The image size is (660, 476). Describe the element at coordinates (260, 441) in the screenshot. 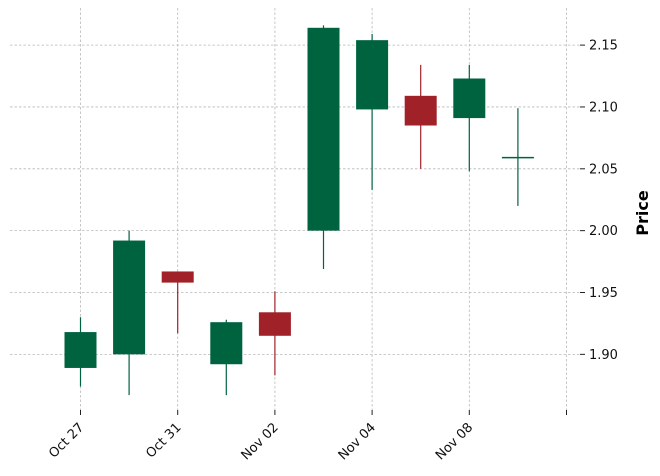

I see `x-tick-label: Nov 02` at that location.